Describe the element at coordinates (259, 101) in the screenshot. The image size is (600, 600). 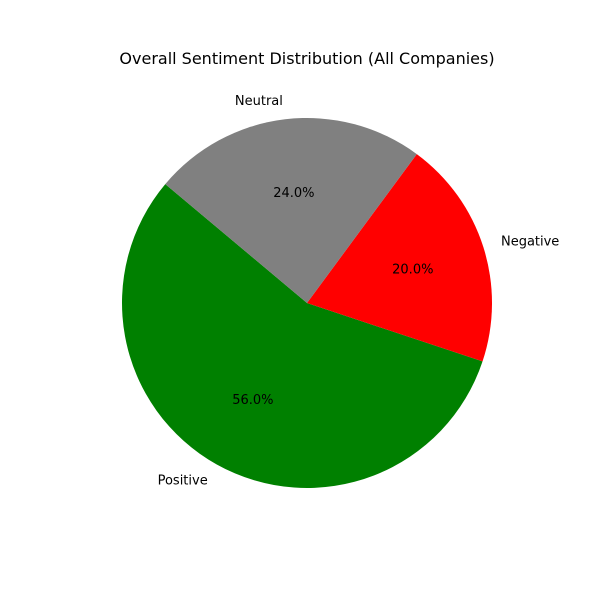
I see `slice-label-neutral: Neutral` at that location.